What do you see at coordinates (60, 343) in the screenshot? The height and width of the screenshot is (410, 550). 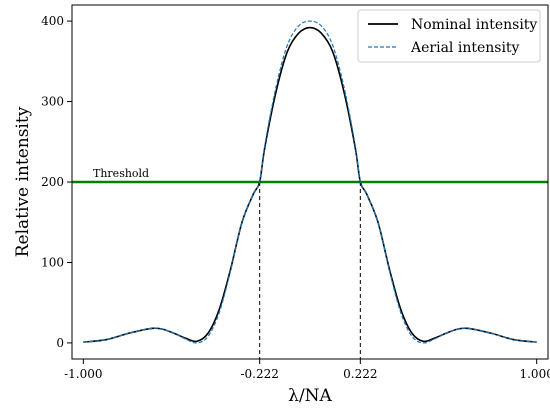 I see `y-tick-label-0: 0` at bounding box center [60, 343].